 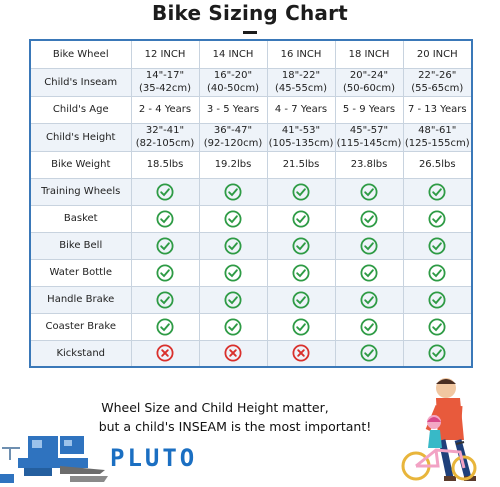 I want to click on cell-value-metric: (125-155cm), so click(x=437, y=143).